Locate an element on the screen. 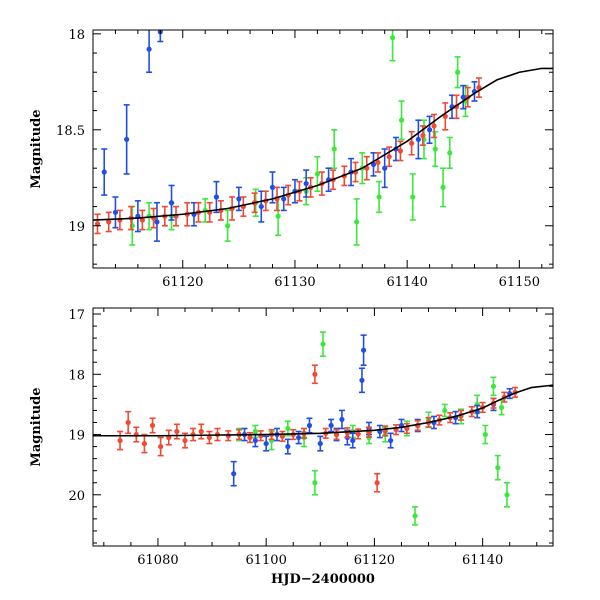 Image resolution: width=600 pixels, height=600 pixels. top-x-tick-label: 61150 is located at coordinates (519, 282).